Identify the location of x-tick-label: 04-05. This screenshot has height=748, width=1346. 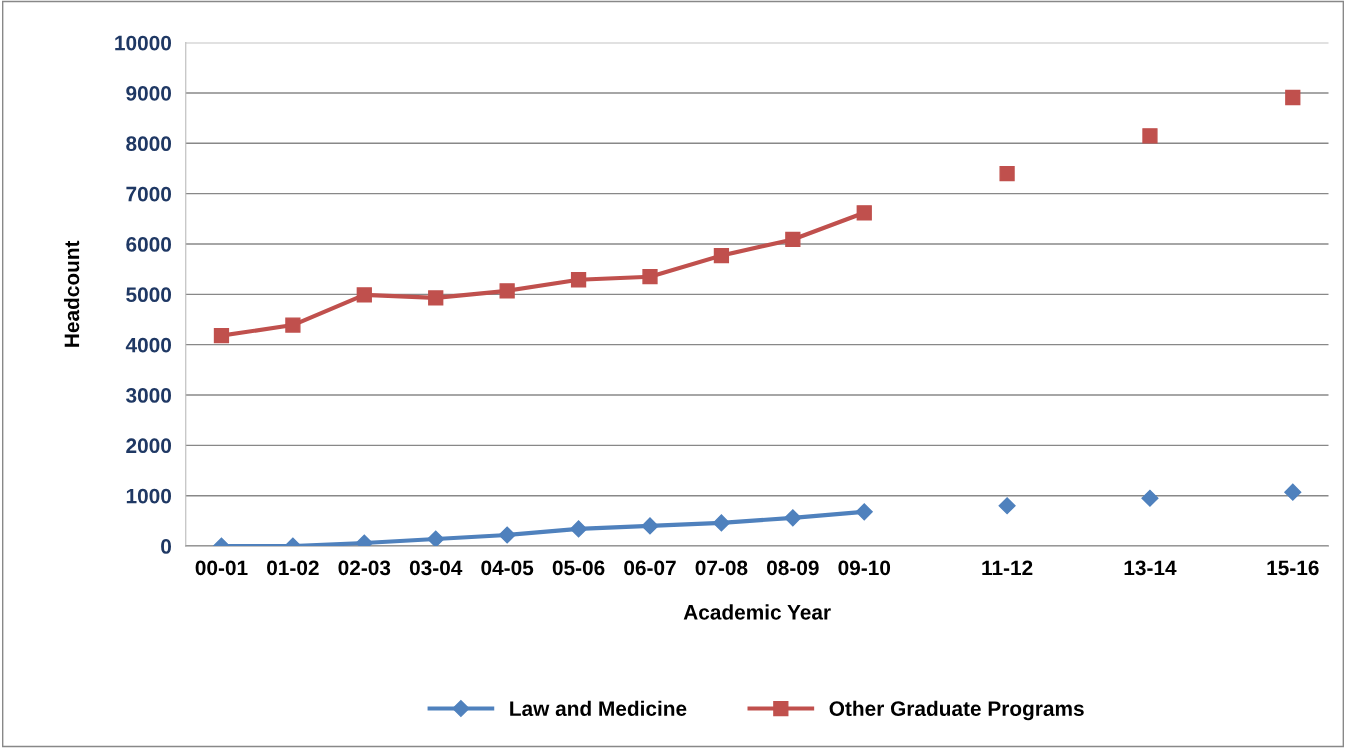
(507, 568).